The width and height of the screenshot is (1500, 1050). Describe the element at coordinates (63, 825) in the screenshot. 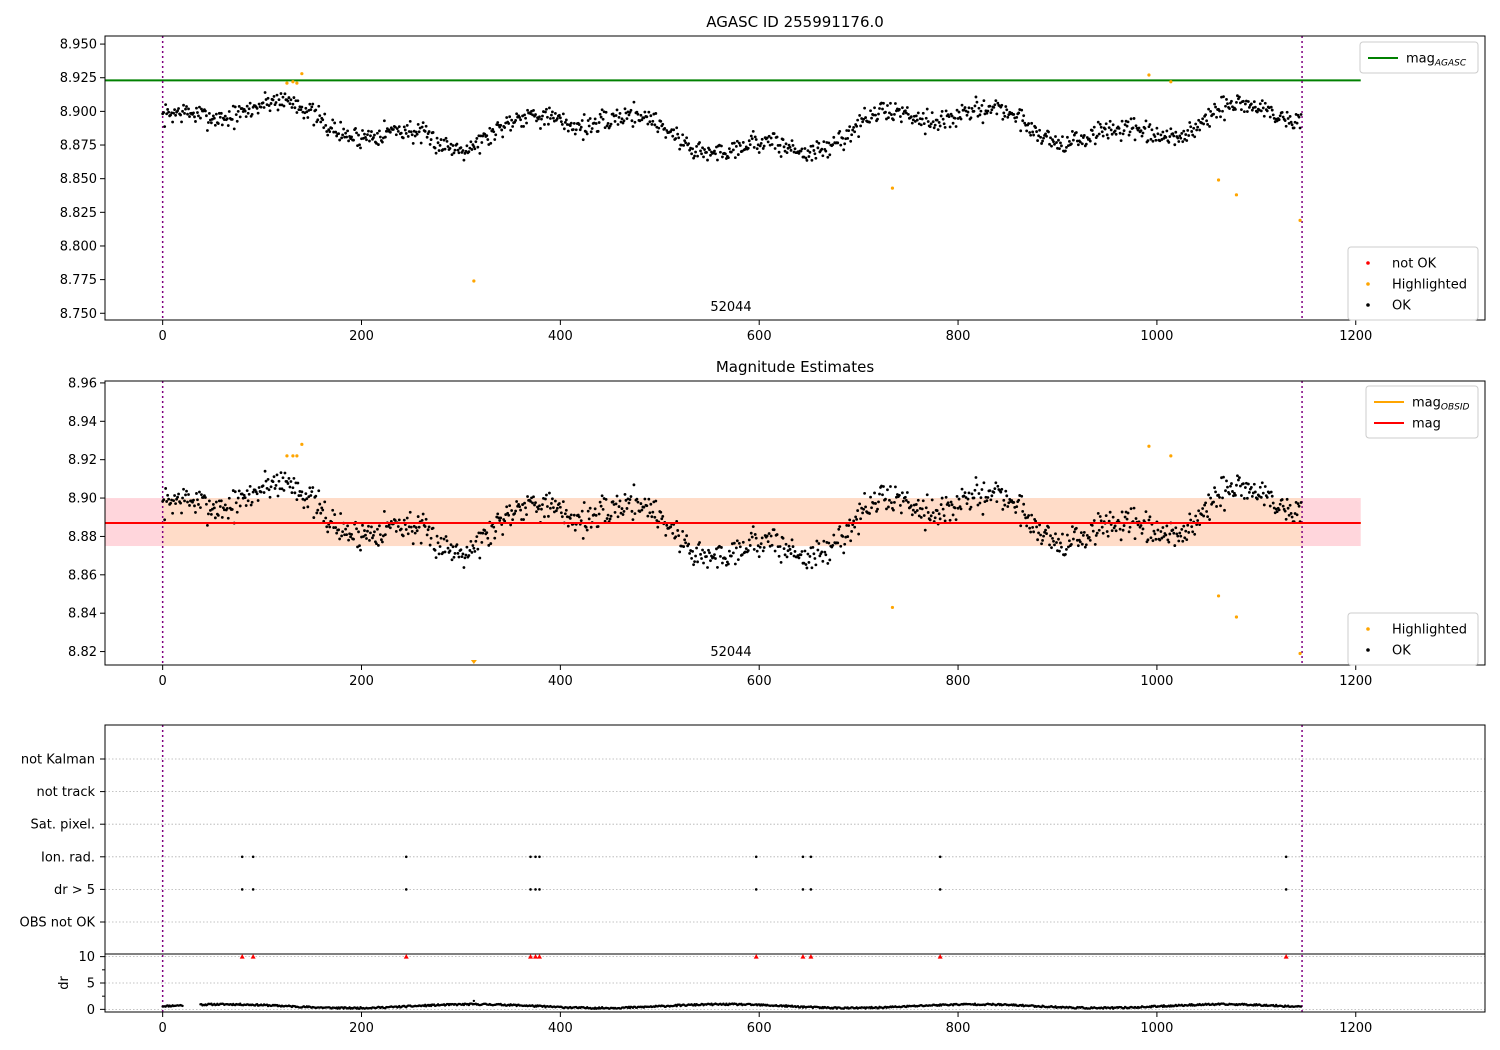

I see `flag-row-label: Sat. pixel.` at that location.